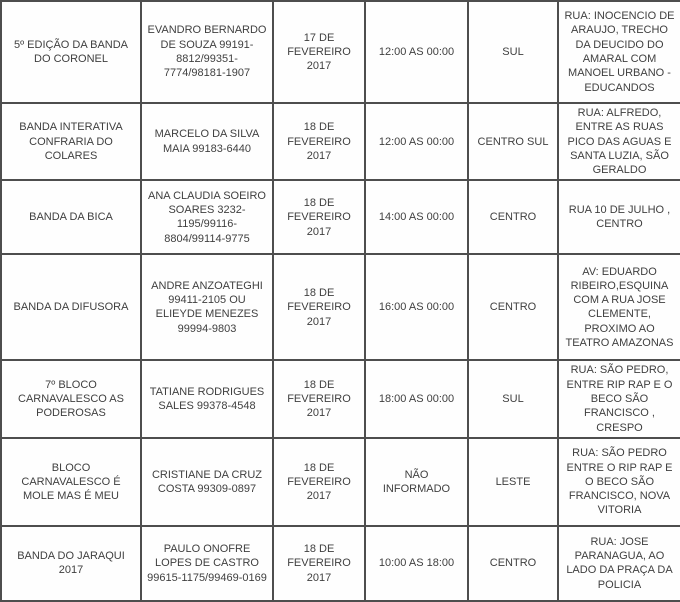 Image resolution: width=680 pixels, height=602 pixels. Describe the element at coordinates (416, 307) in the screenshot. I see `cell-time: 16:00 AS 00:00` at that location.